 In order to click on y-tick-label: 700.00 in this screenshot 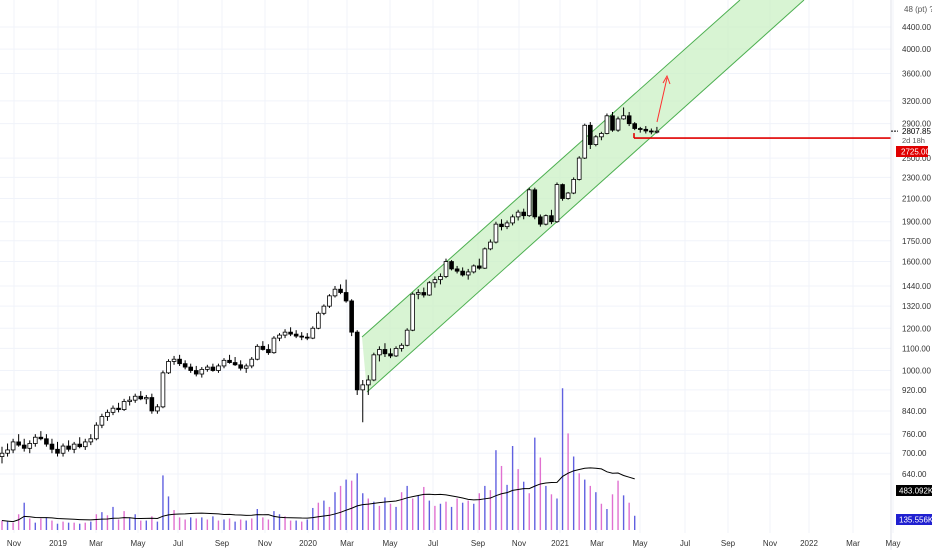, I will do `click(914, 453)`.